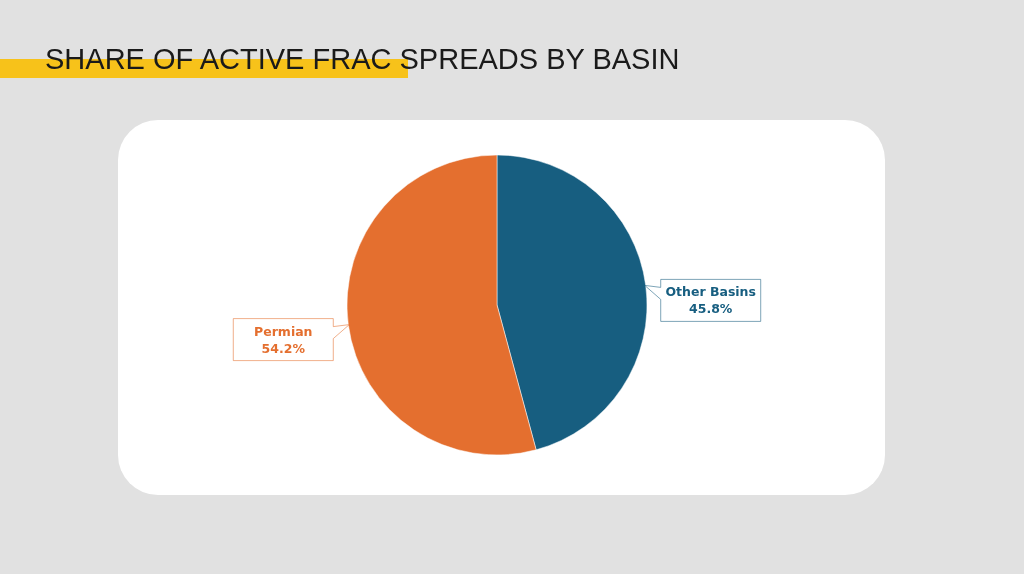 This screenshot has width=1024, height=574. Describe the element at coordinates (283, 348) in the screenshot. I see `data-label: 54.2%` at that location.